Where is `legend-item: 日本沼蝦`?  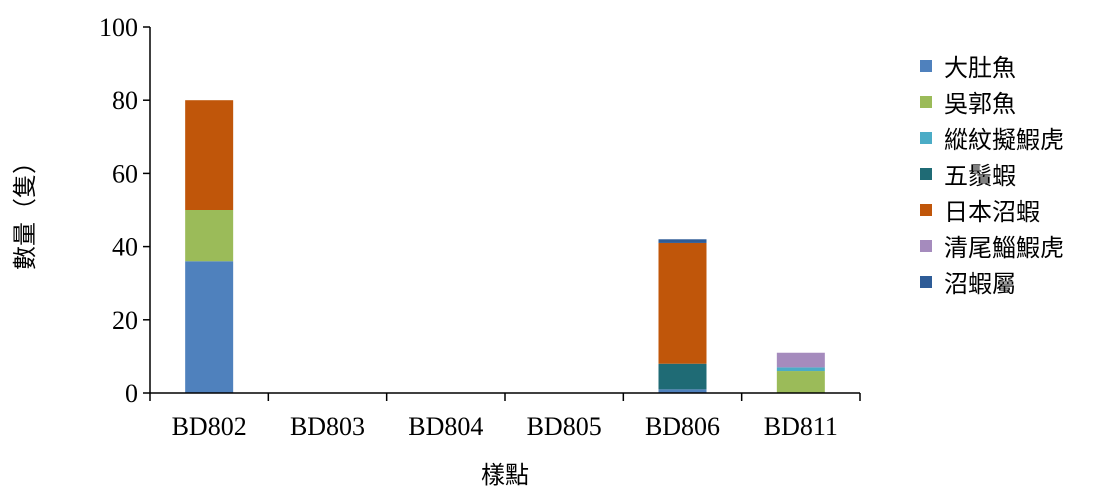 legend-item: 日本沼蝦 is located at coordinates (980, 212).